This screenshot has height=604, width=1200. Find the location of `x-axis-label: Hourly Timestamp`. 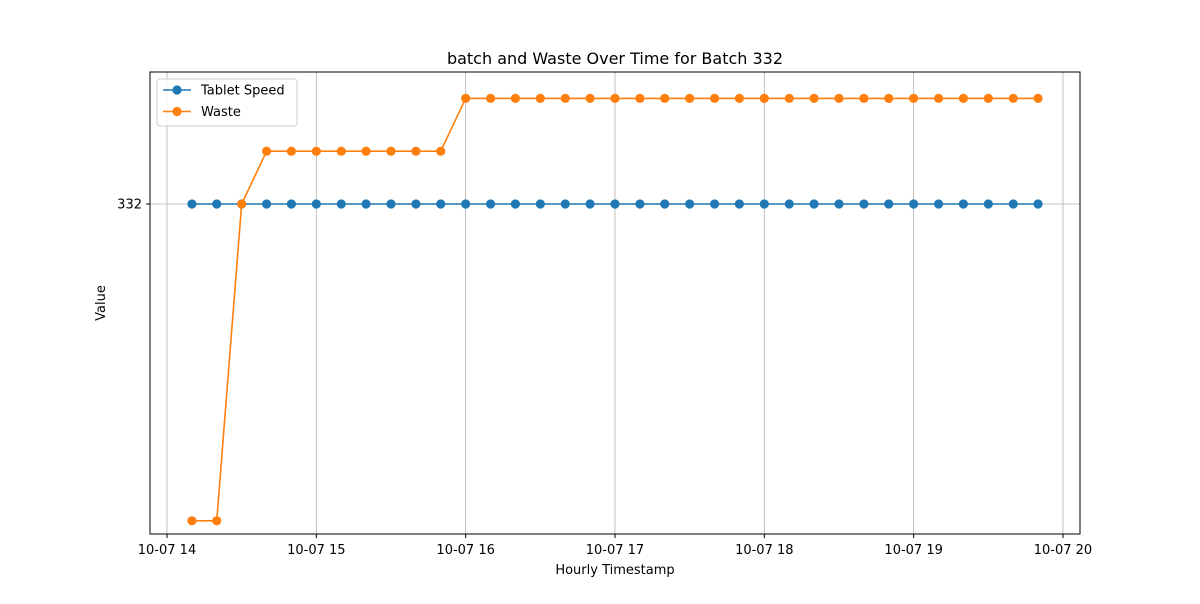

x-axis-label: Hourly Timestamp is located at coordinates (614, 570).